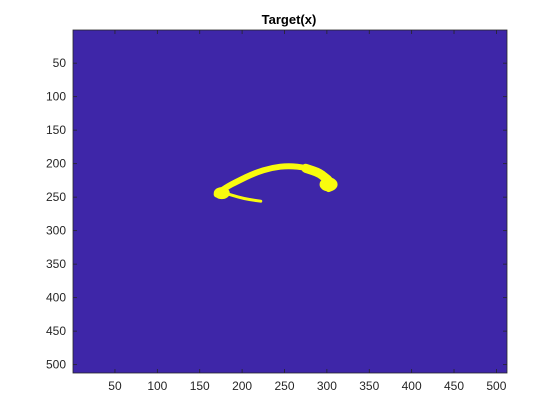  Describe the element at coordinates (243, 197) in the screenshot. I see `foreground-tail` at that location.